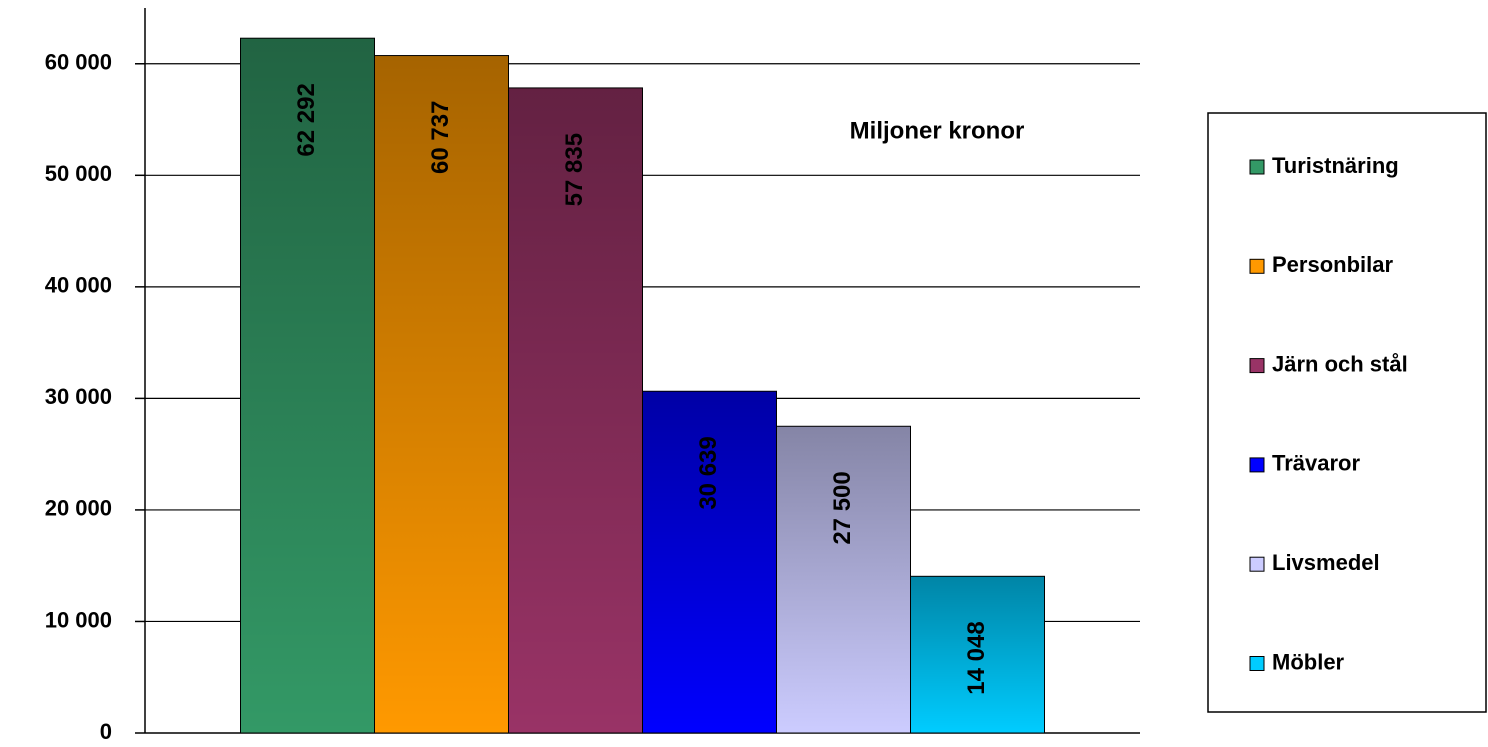 The image size is (1488, 747). Describe the element at coordinates (106, 731) in the screenshot. I see `y-tick-label: 0` at that location.